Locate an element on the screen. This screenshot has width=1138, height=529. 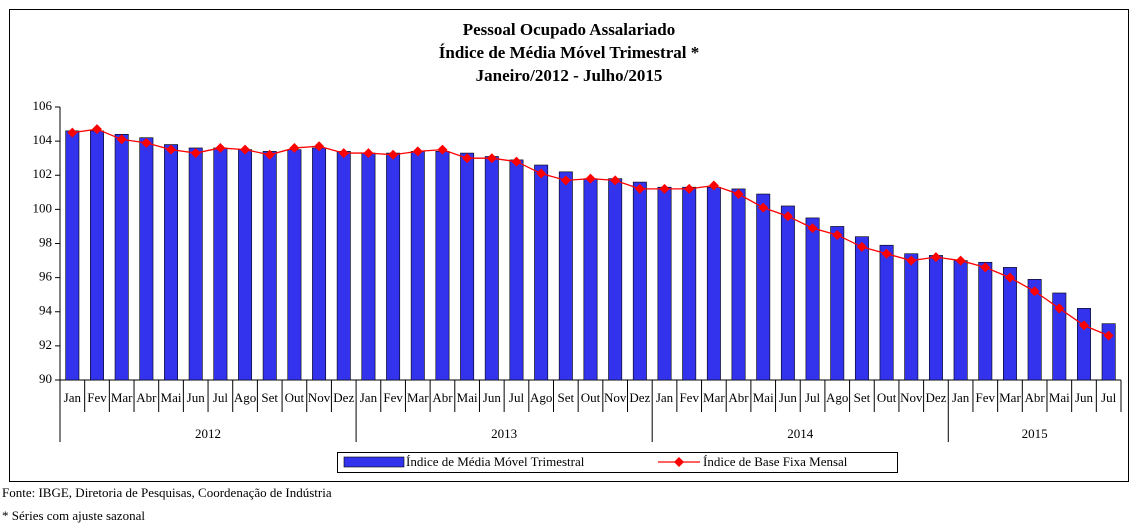
y-tick-label: 104 is located at coordinates (43, 139).